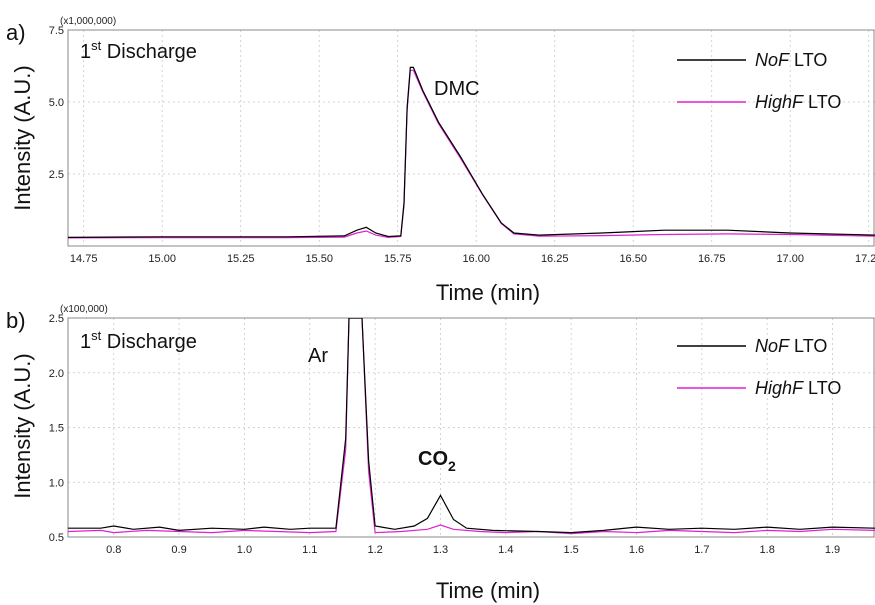 The image size is (875, 605). Describe the element at coordinates (759, 367) in the screenshot. I see `panel-b-legend: NoF LTO HighF LTO` at that location.